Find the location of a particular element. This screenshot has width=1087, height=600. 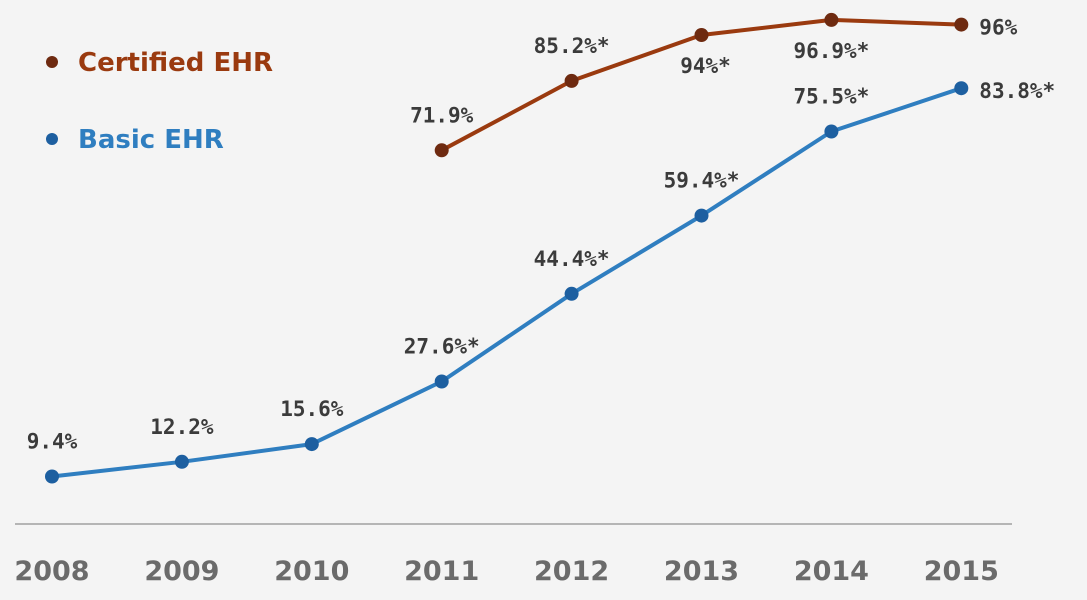

data-point-basic-ehr-2010 is located at coordinates (311, 444).